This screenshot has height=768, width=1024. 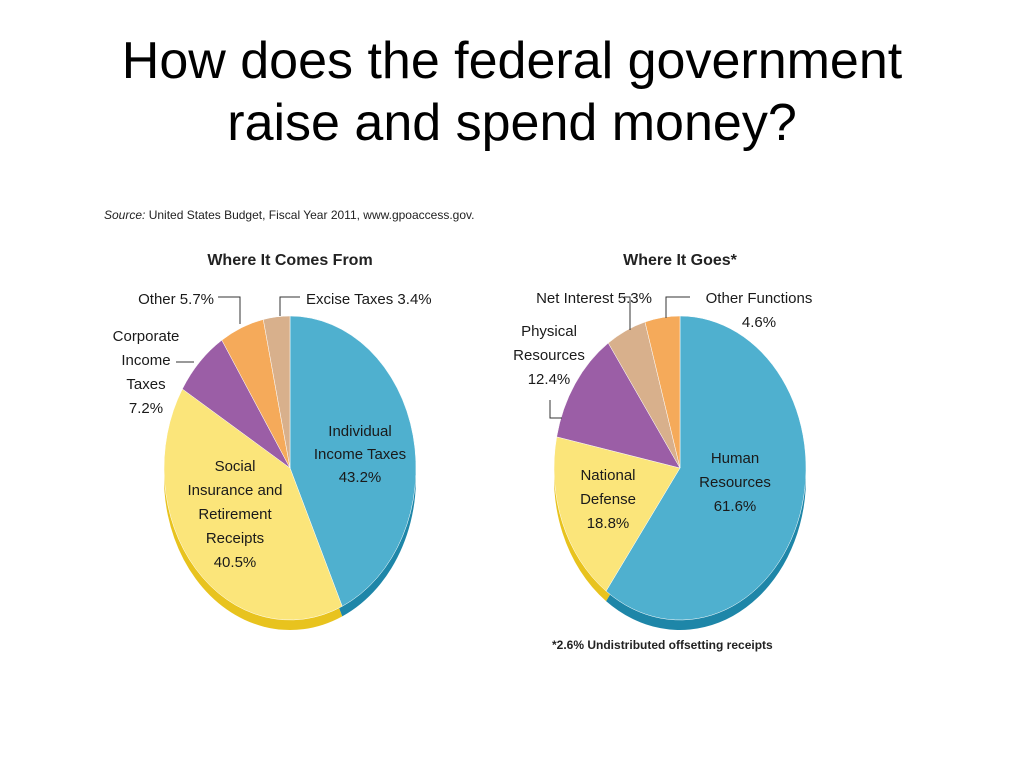 I want to click on chart2-slice-human-resources, so click(x=706, y=468).